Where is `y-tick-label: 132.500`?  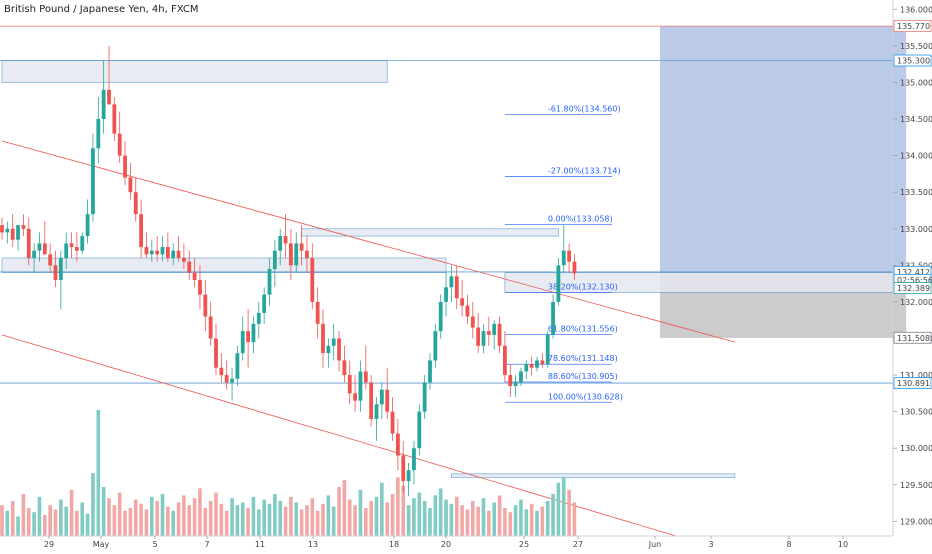
y-tick-label: 132.500 is located at coordinates (916, 265).